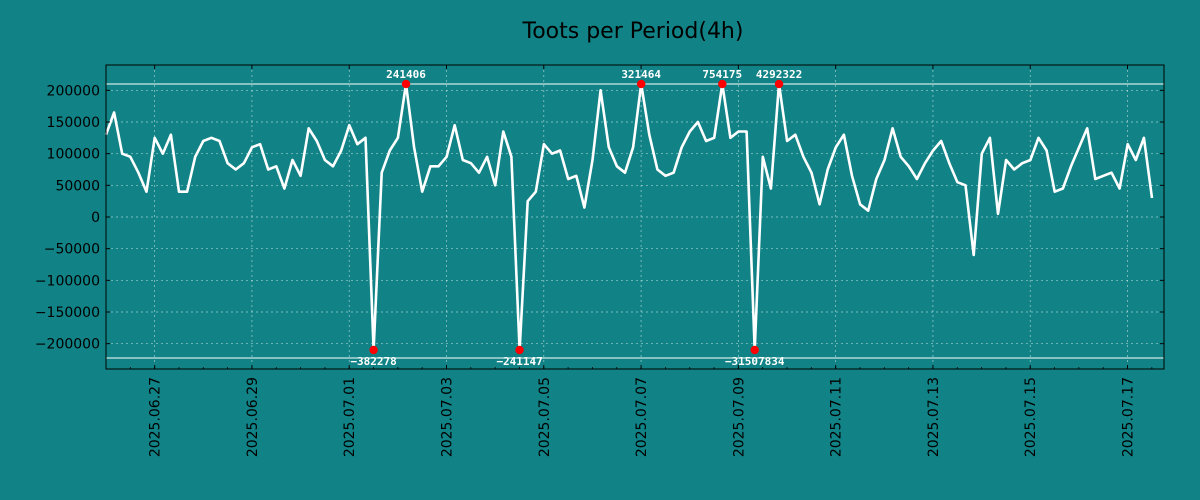 The image size is (1200, 500). What do you see at coordinates (373, 361) in the screenshot?
I see `outlier-label: −382278` at bounding box center [373, 361].